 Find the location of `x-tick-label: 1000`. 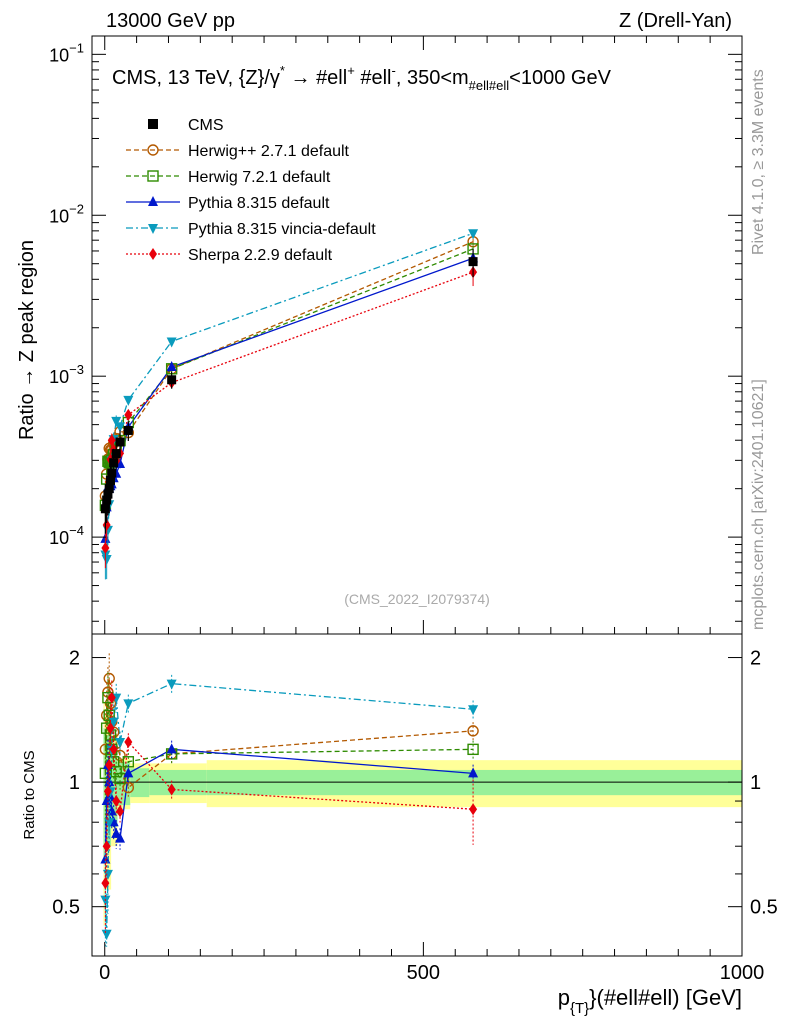

x-tick-label: 1000 is located at coordinates (742, 973).